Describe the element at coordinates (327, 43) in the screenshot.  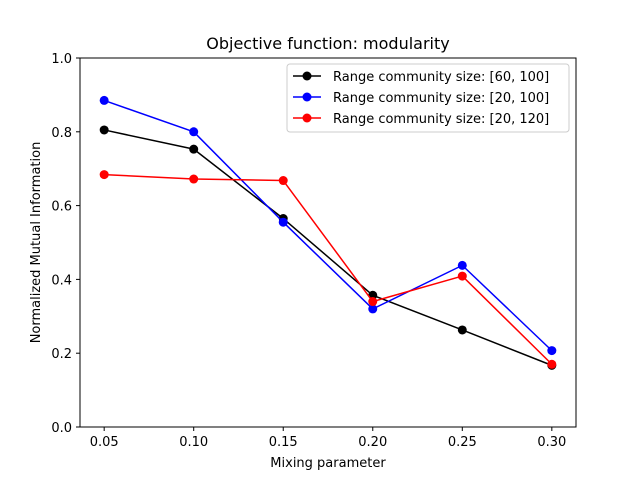
I see `chart-title: Objective function: modularity` at that location.